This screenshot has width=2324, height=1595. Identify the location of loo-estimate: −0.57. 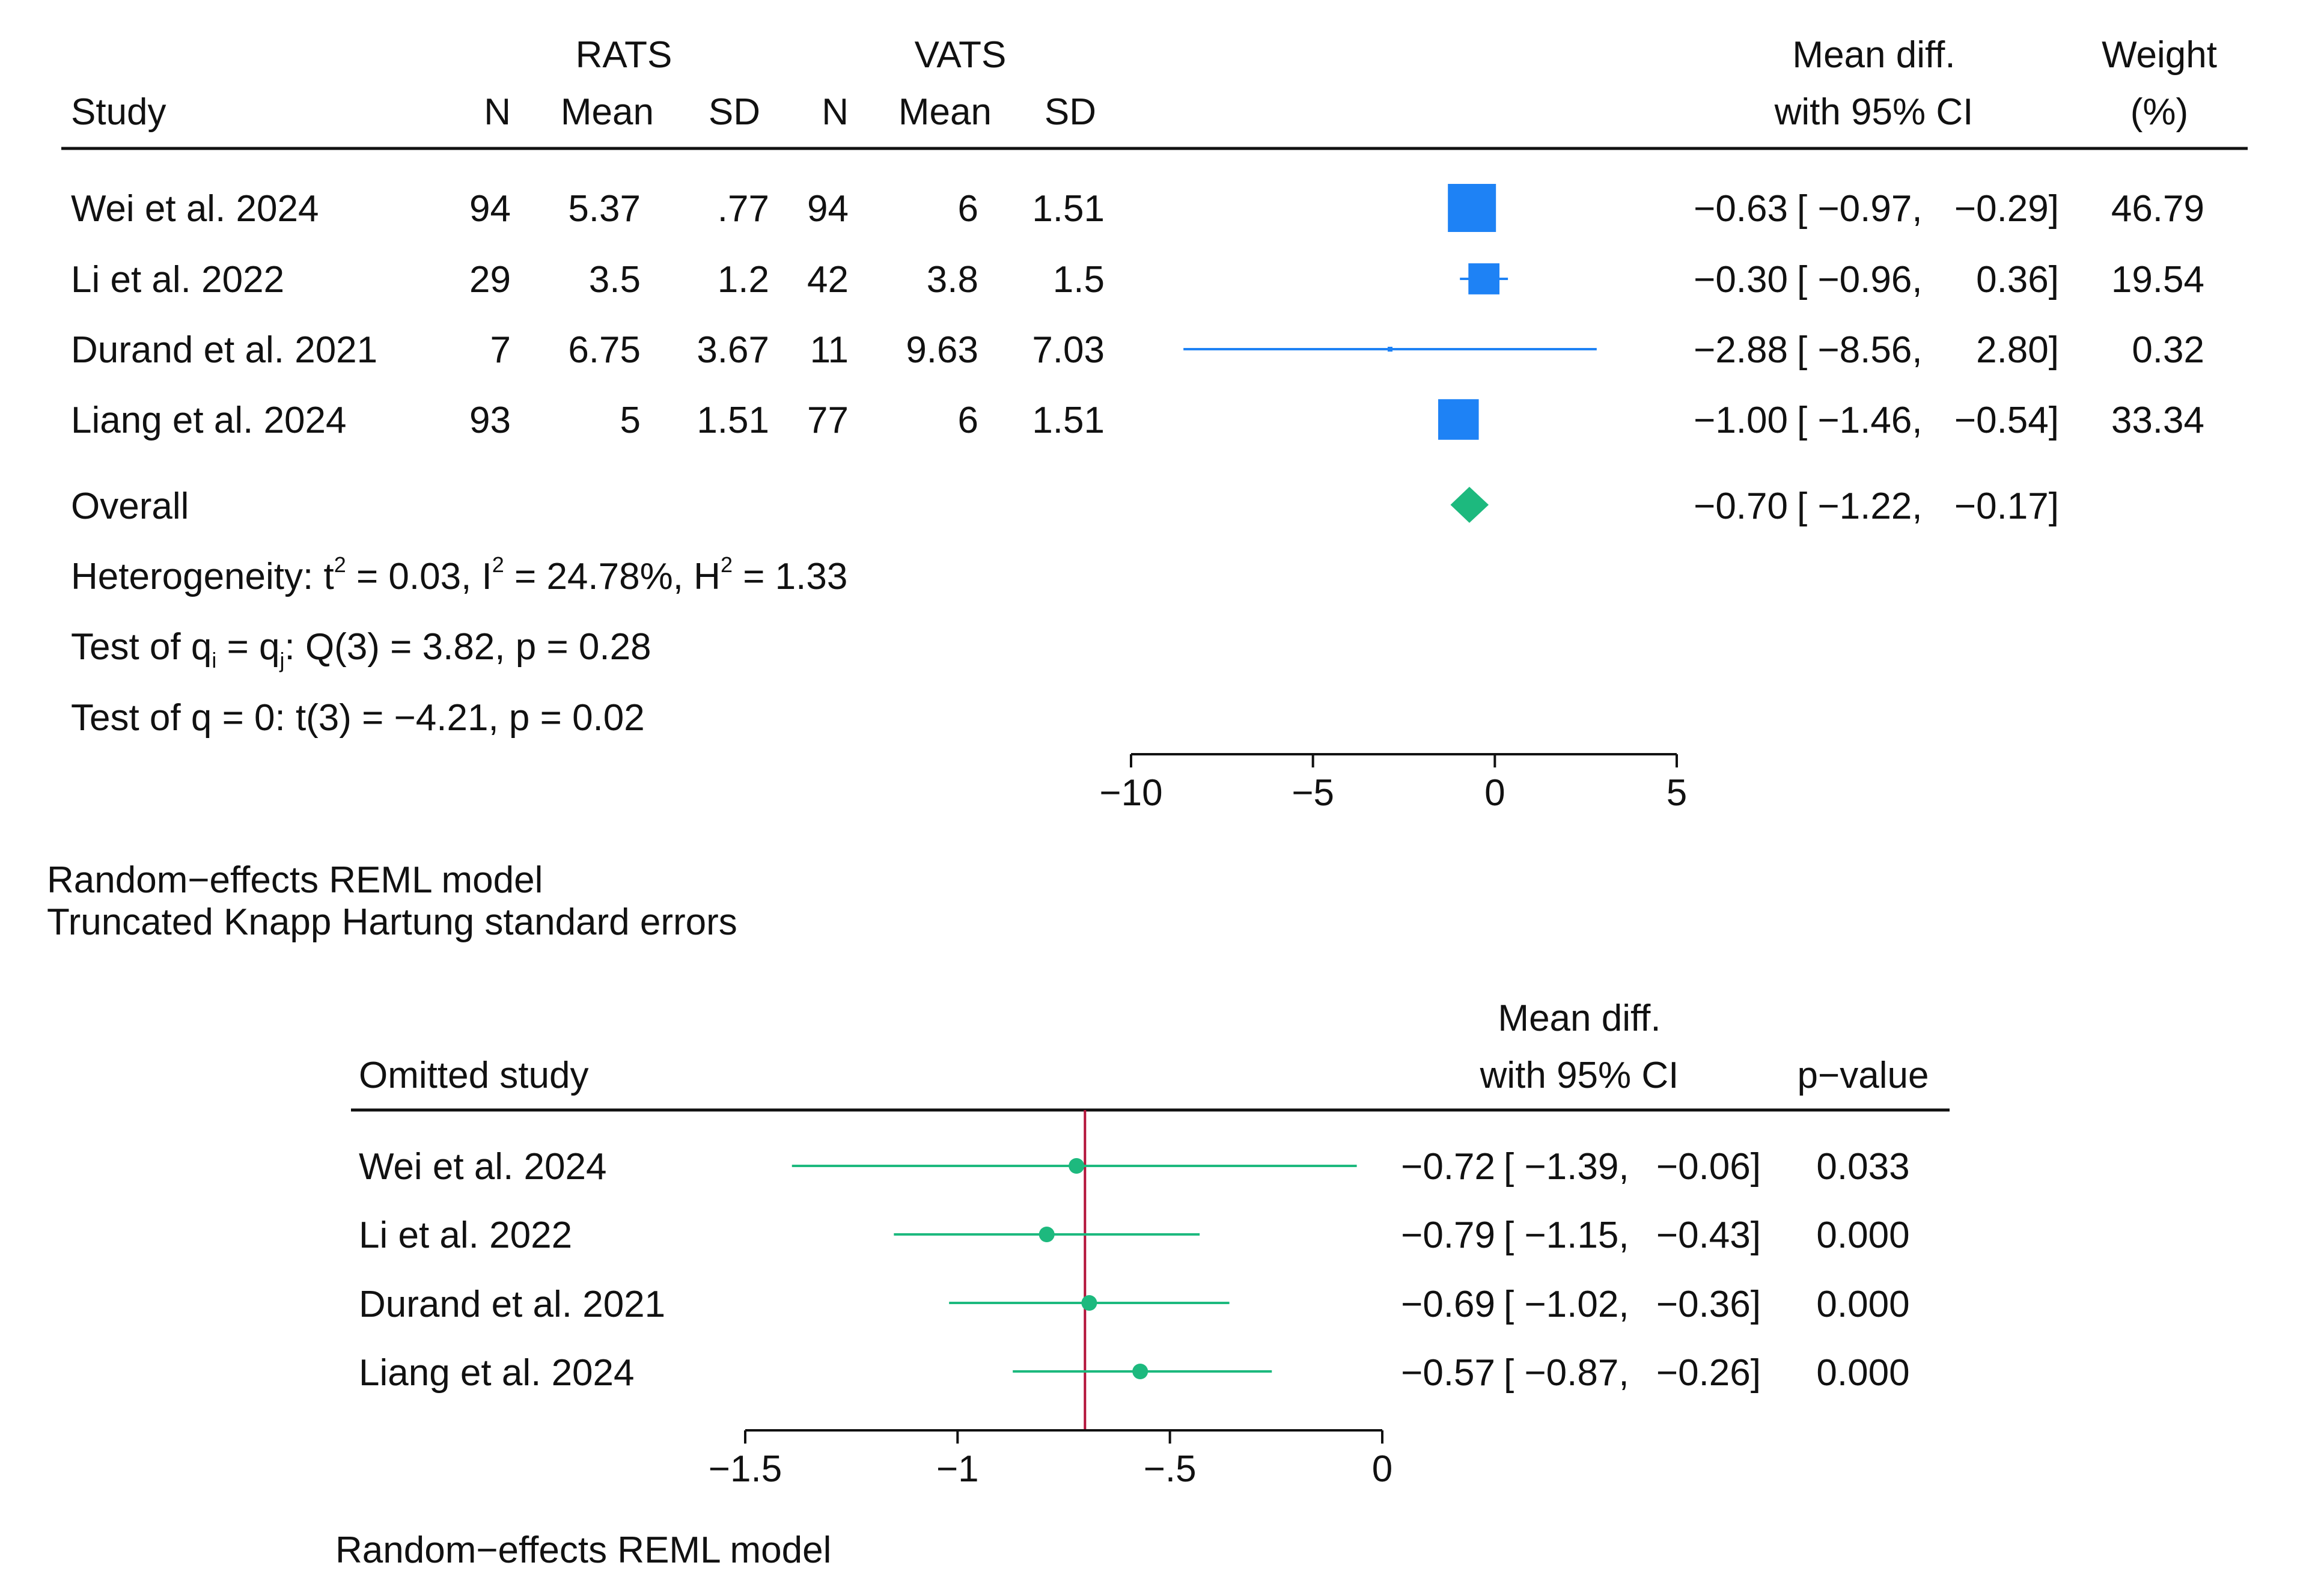
(1448, 1373).